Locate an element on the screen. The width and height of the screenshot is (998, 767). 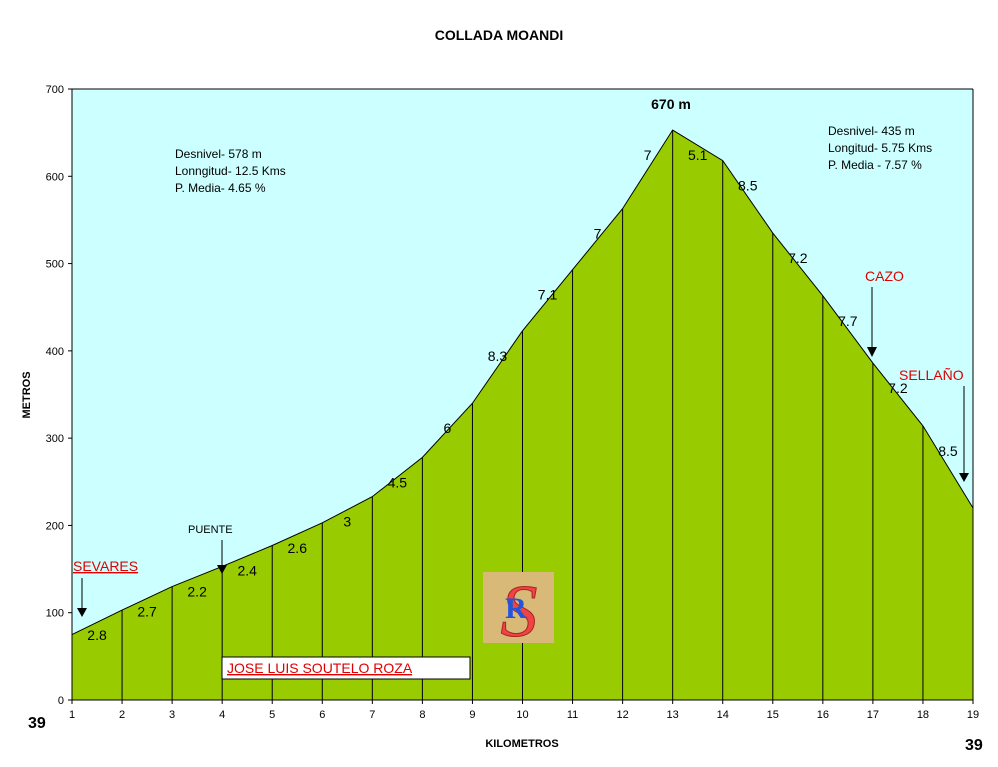
x-tick-label-5: 5 is located at coordinates (272, 715).